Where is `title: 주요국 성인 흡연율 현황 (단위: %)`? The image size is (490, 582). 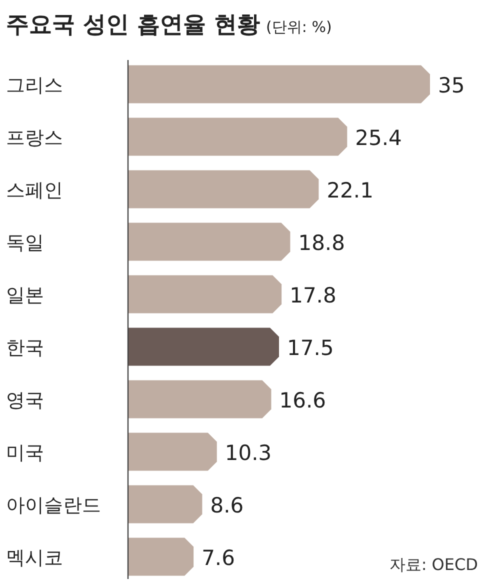
title: 주요국 성인 흡연율 현황 (단위: %) is located at coordinates (169, 25).